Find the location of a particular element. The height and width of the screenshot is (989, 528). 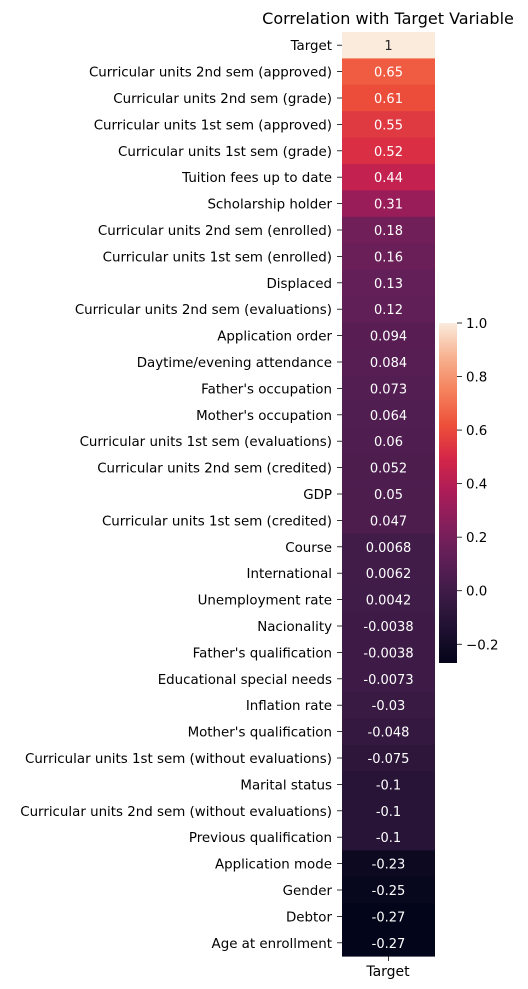

colorbar-tick-label: 0.6 is located at coordinates (476, 431).